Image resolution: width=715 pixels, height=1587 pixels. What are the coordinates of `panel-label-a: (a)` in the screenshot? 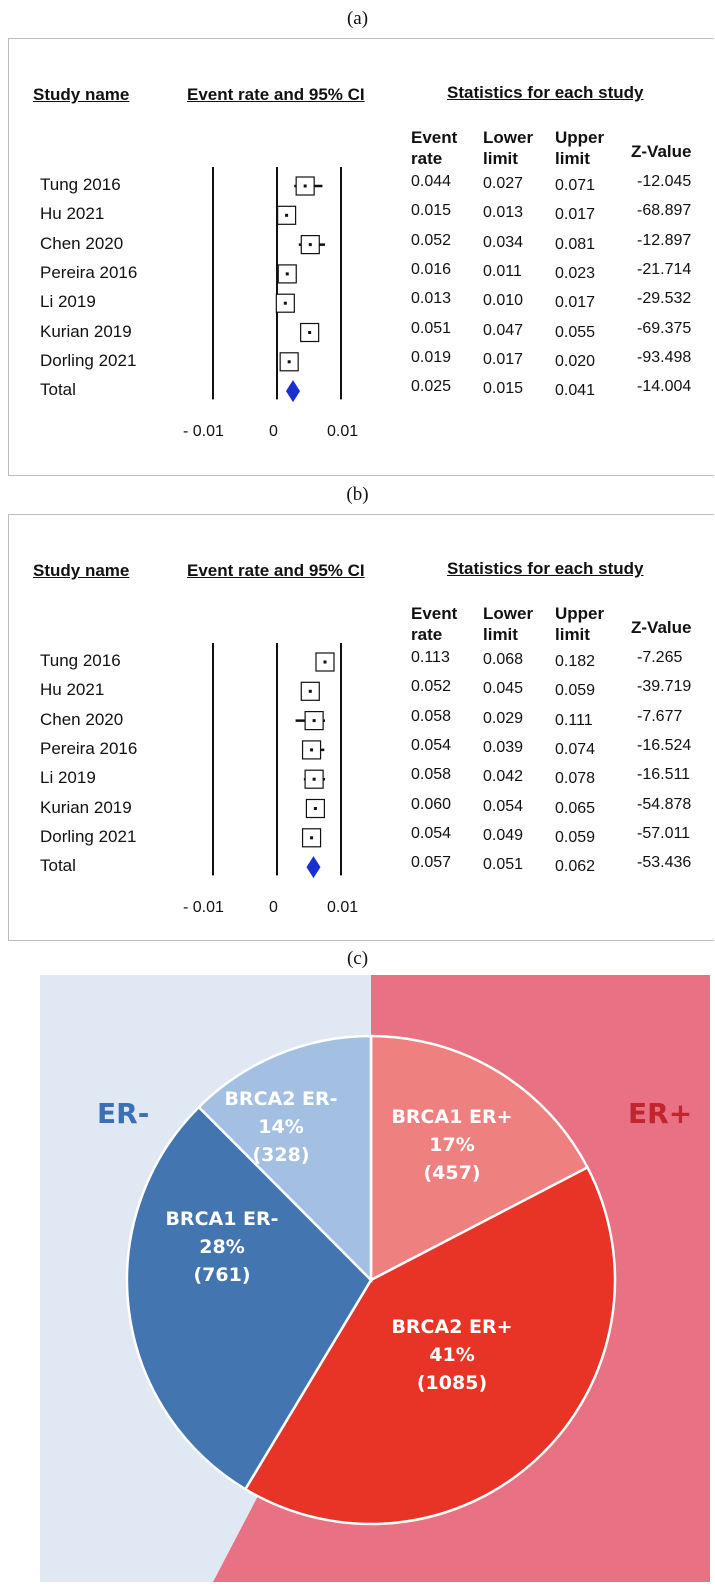 It's located at (357, 18).